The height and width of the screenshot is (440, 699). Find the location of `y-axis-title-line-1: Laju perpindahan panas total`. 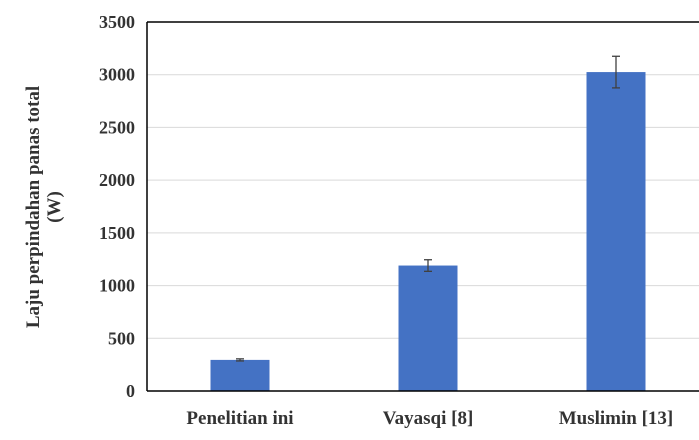

y-axis-title-line-1: Laju perpindahan panas total is located at coordinates (33, 207).